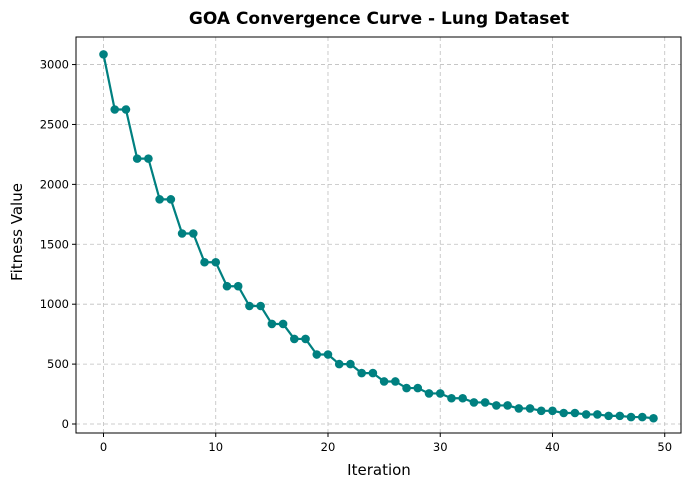 This screenshot has height=490, width=690. What do you see at coordinates (328, 447) in the screenshot?
I see `x-tick-label-2: 20` at bounding box center [328, 447].